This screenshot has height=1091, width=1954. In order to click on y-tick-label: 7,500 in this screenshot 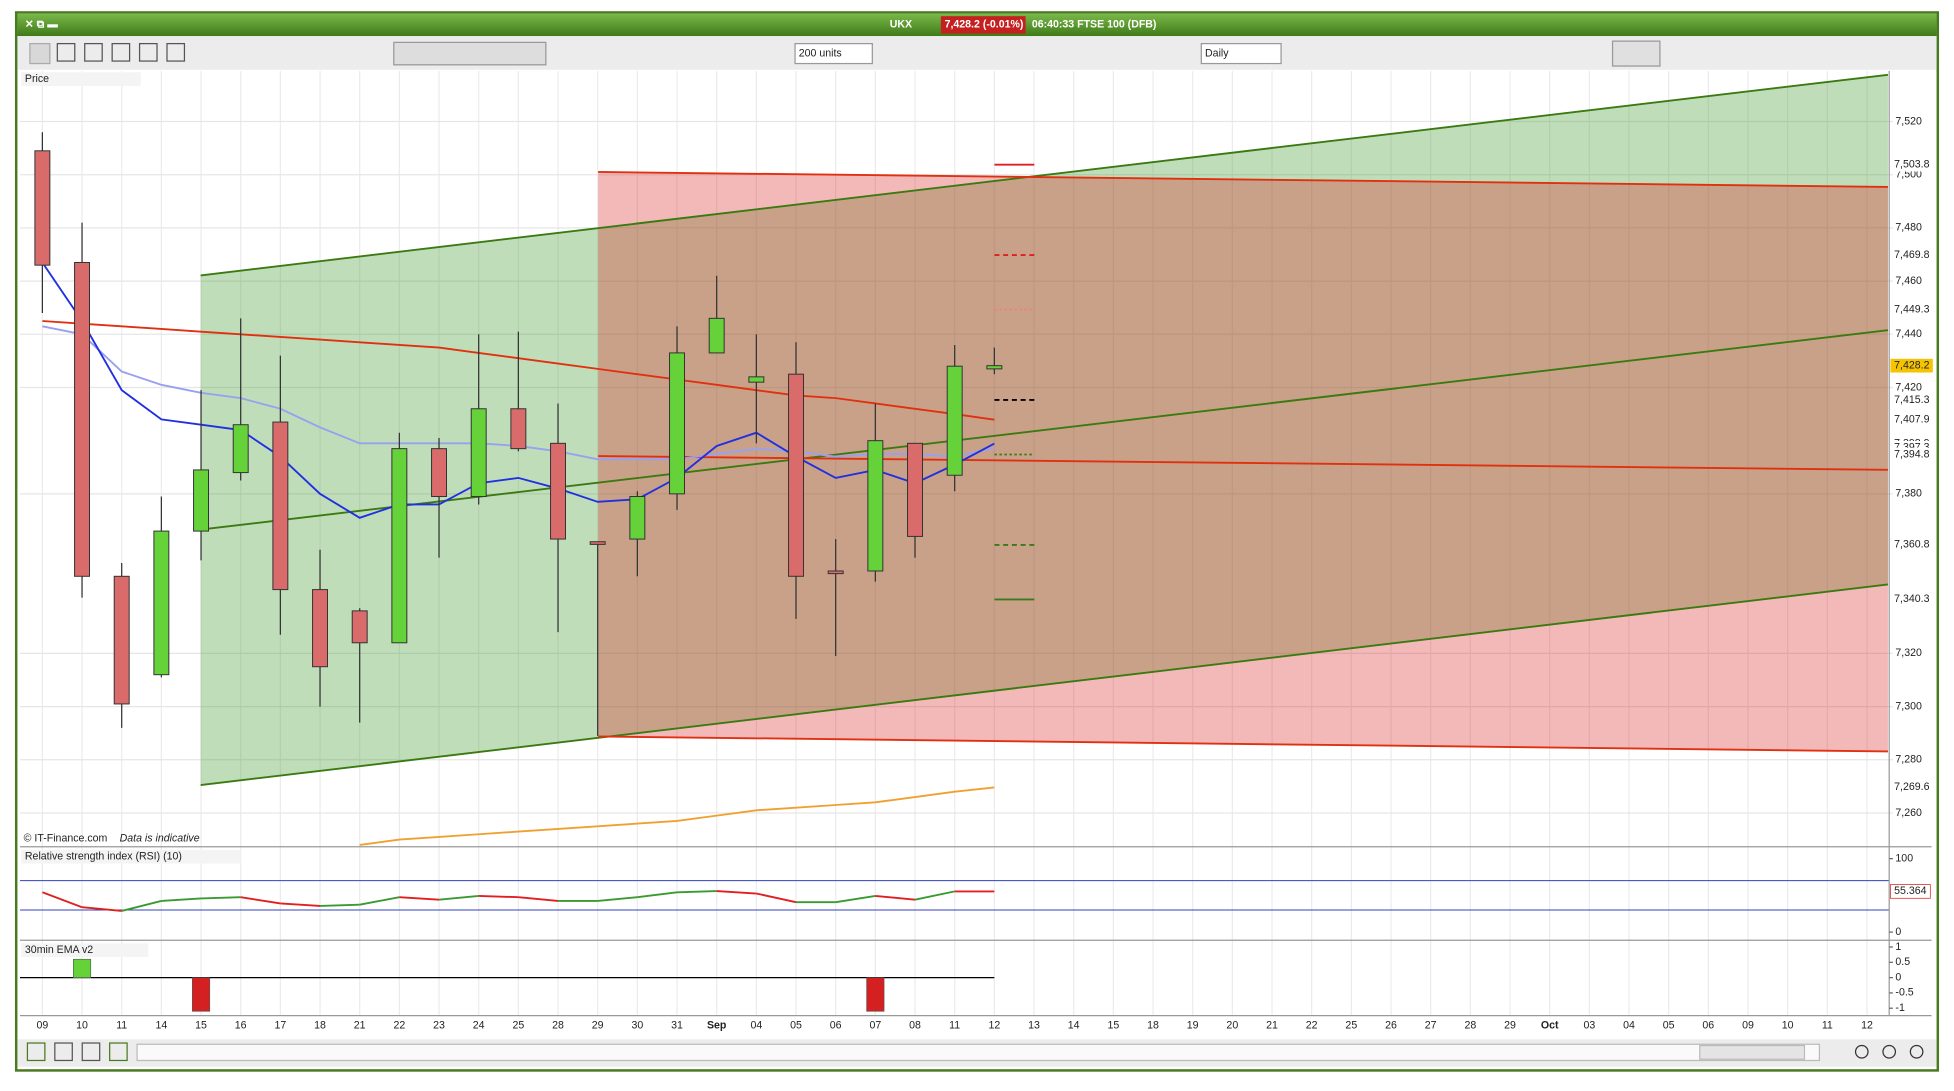, I will do `click(1908, 175)`.